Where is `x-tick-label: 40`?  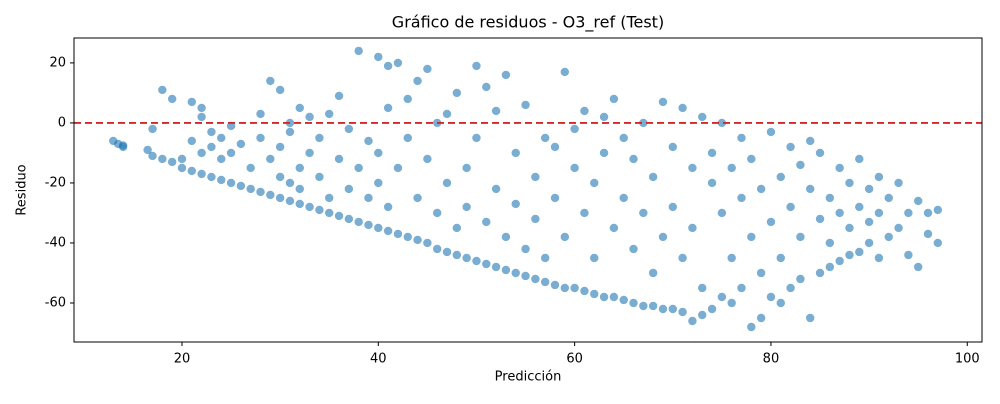 x-tick-label: 40 is located at coordinates (378, 359).